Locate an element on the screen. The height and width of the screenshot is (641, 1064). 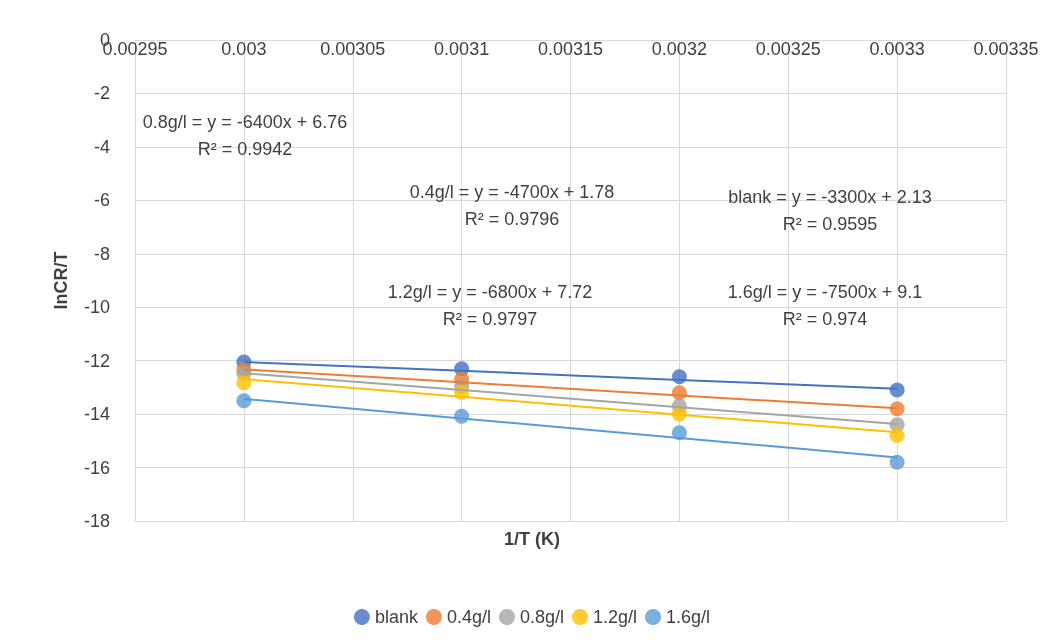
annotation: 0.4g/l = y = -4700x + 1.78 R² = 0.9796 is located at coordinates (512, 205).